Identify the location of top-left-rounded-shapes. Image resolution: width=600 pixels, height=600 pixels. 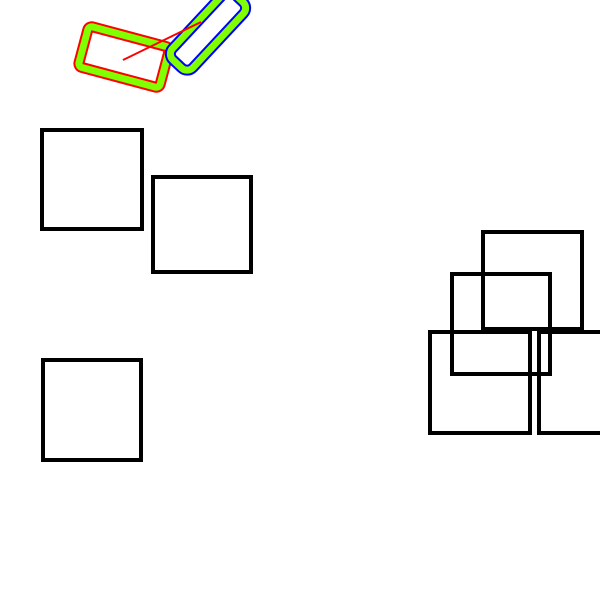
(162, 46).